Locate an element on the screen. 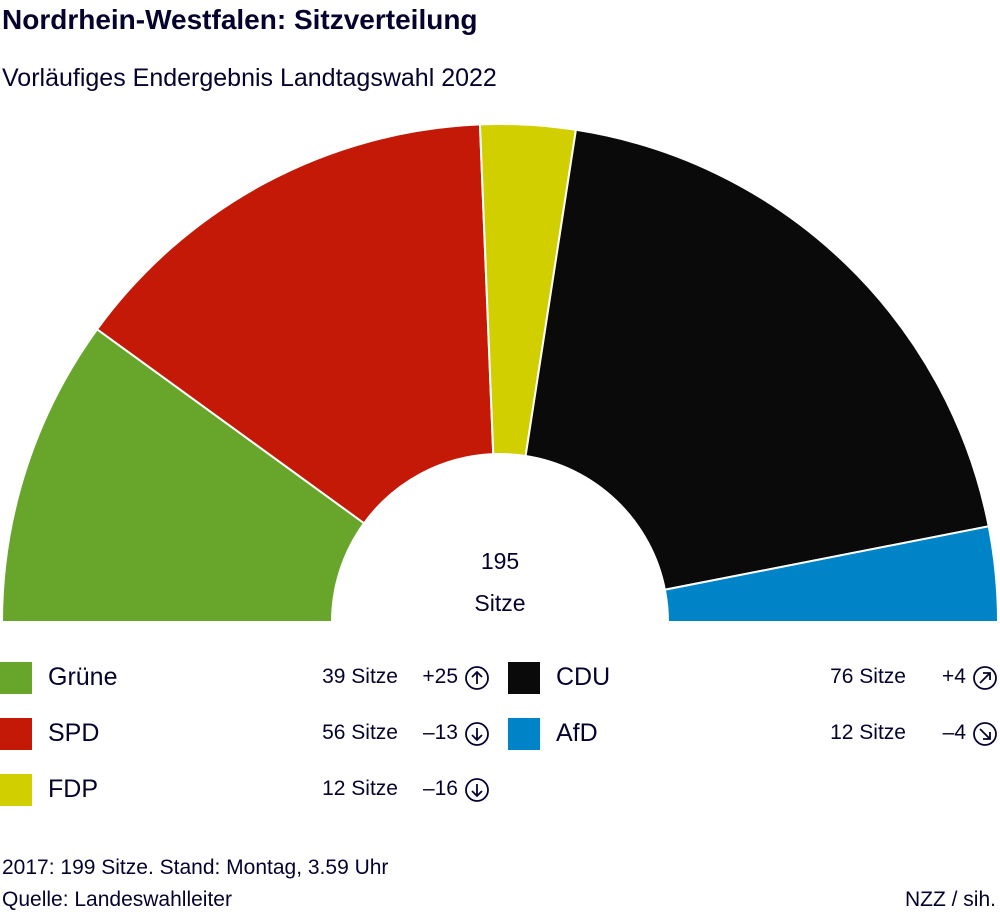 Image resolution: width=1000 pixels, height=918 pixels. legend-item-grüne: Grüne 39 Sitze +25 is located at coordinates (246, 677).